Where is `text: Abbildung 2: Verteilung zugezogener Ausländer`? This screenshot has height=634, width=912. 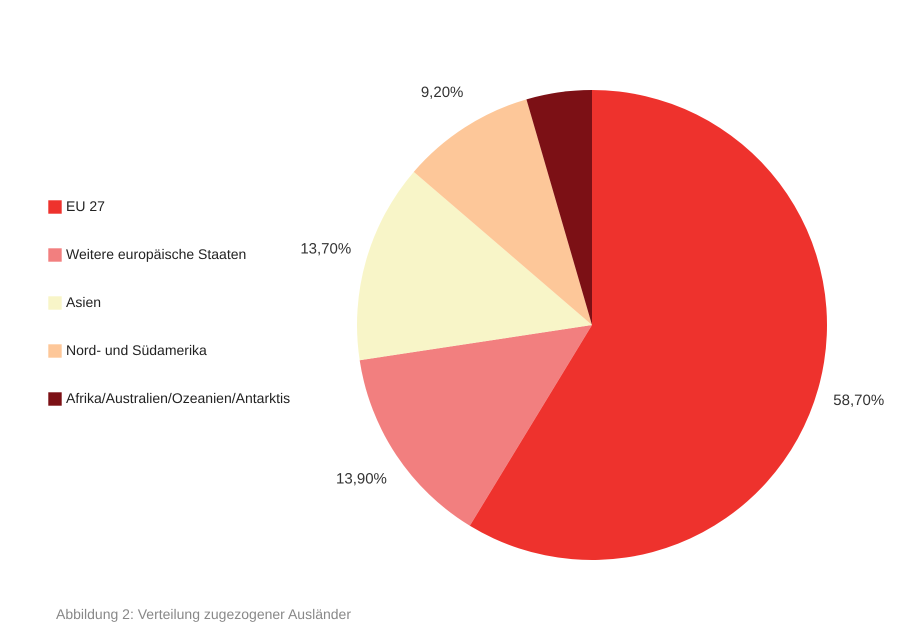
text: Abbildung 2: Verteilung zugezogener Ausländer is located at coordinates (204, 614).